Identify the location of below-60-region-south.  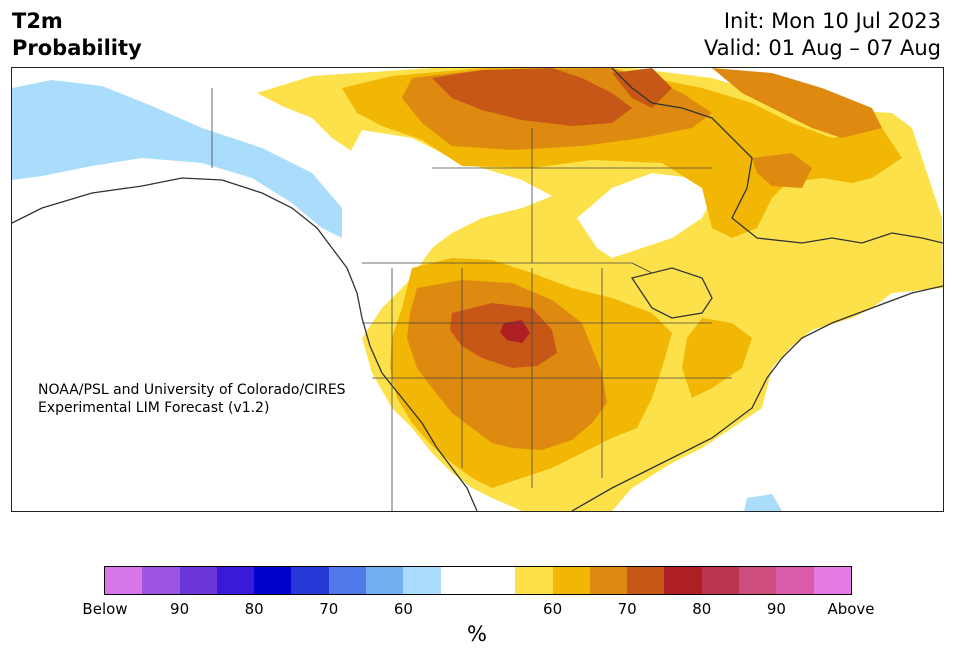
(763, 502).